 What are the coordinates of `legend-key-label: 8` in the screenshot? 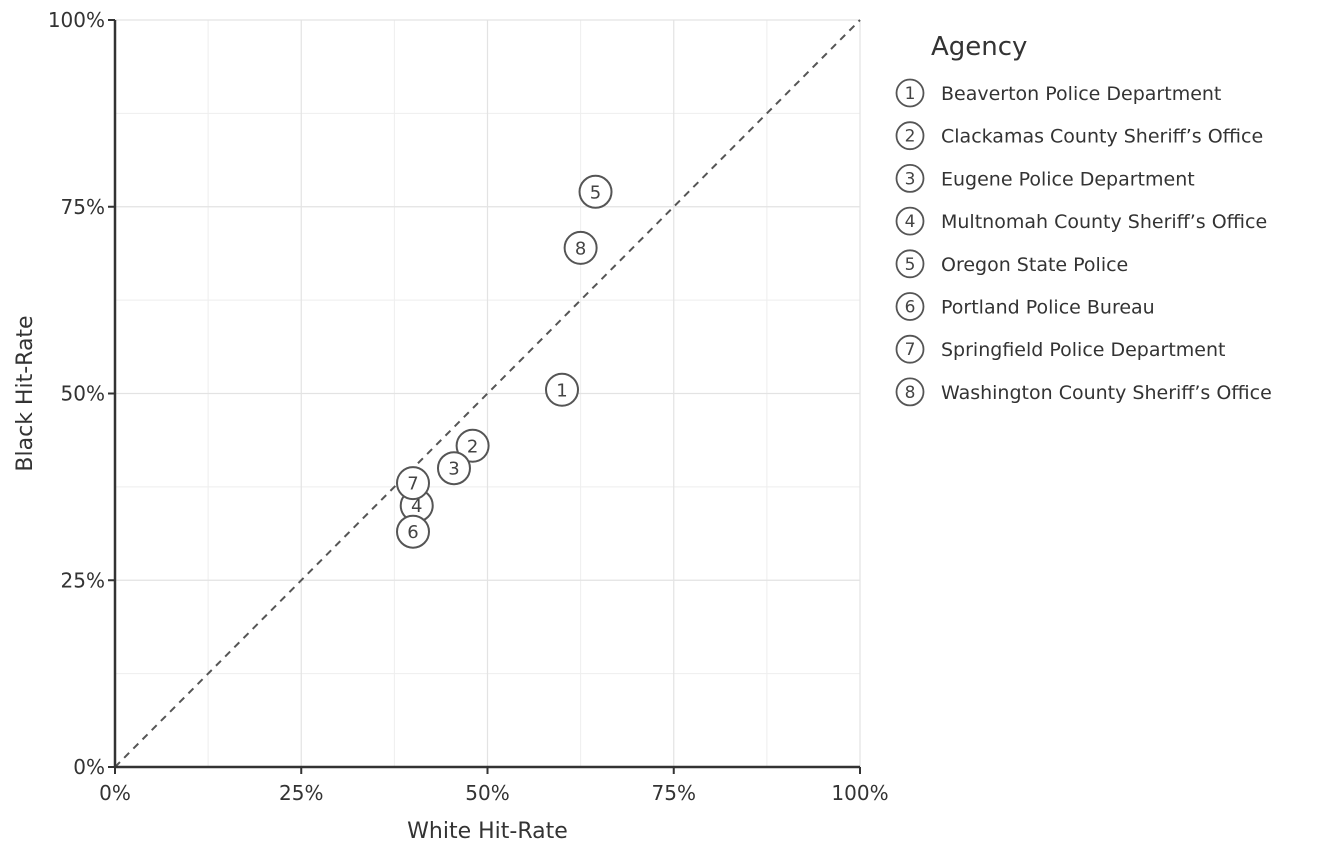 It's located at (910, 393).